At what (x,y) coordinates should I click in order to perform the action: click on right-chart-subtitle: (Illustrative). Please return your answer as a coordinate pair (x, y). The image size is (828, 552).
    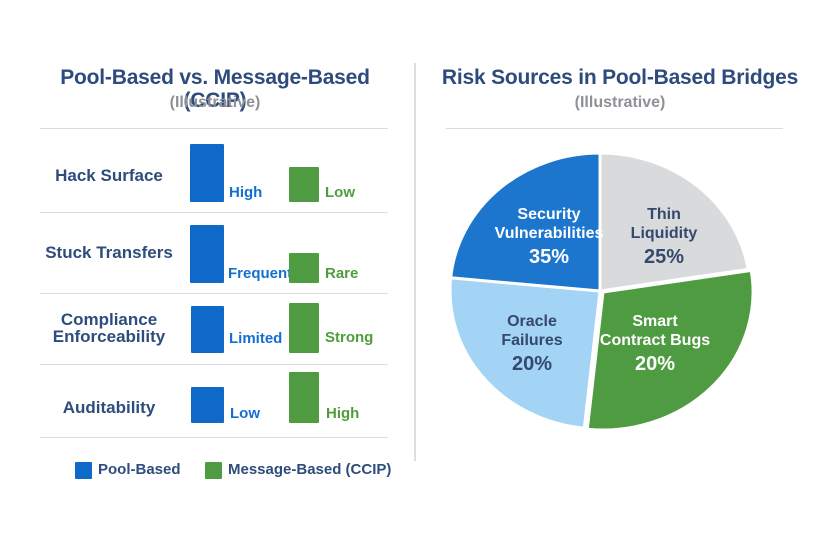
    Looking at the image, I should click on (620, 102).